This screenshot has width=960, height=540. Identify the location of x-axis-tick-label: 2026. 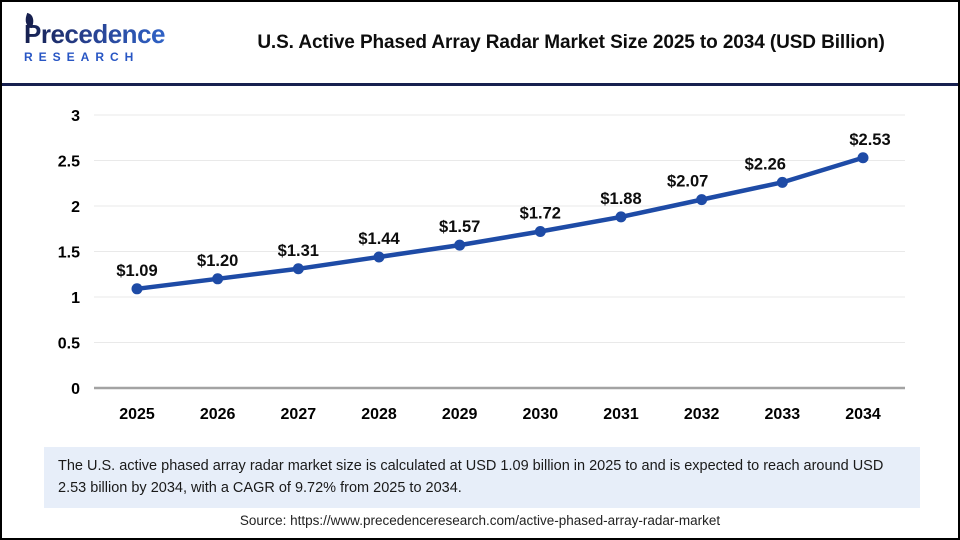
(218, 414).